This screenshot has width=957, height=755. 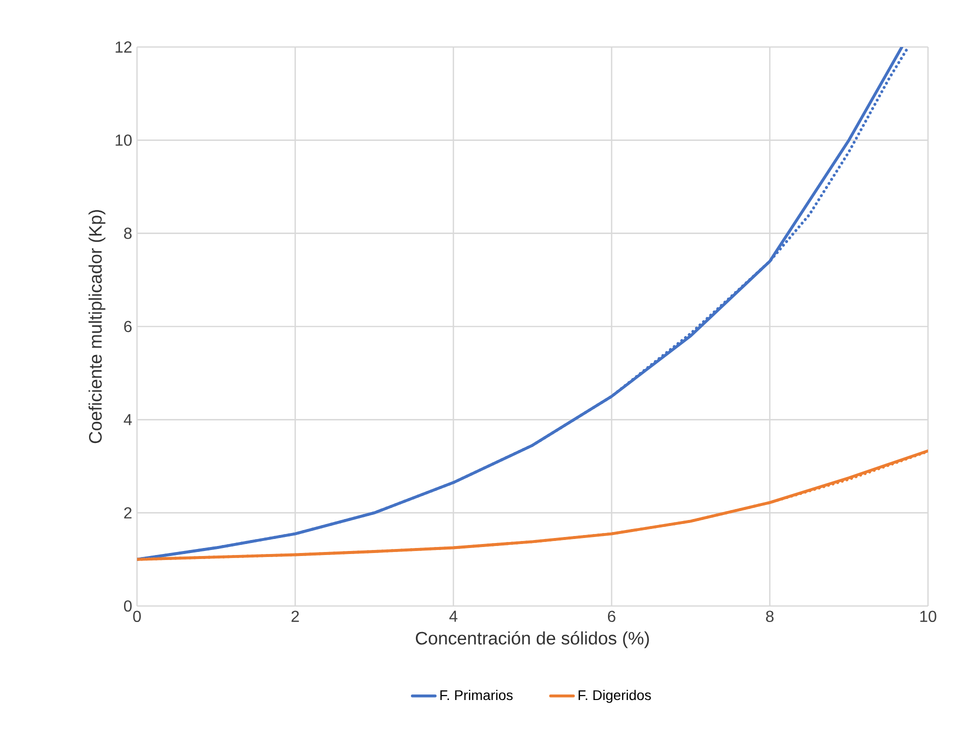 I want to click on x-tick-label: 0, so click(x=137, y=616).